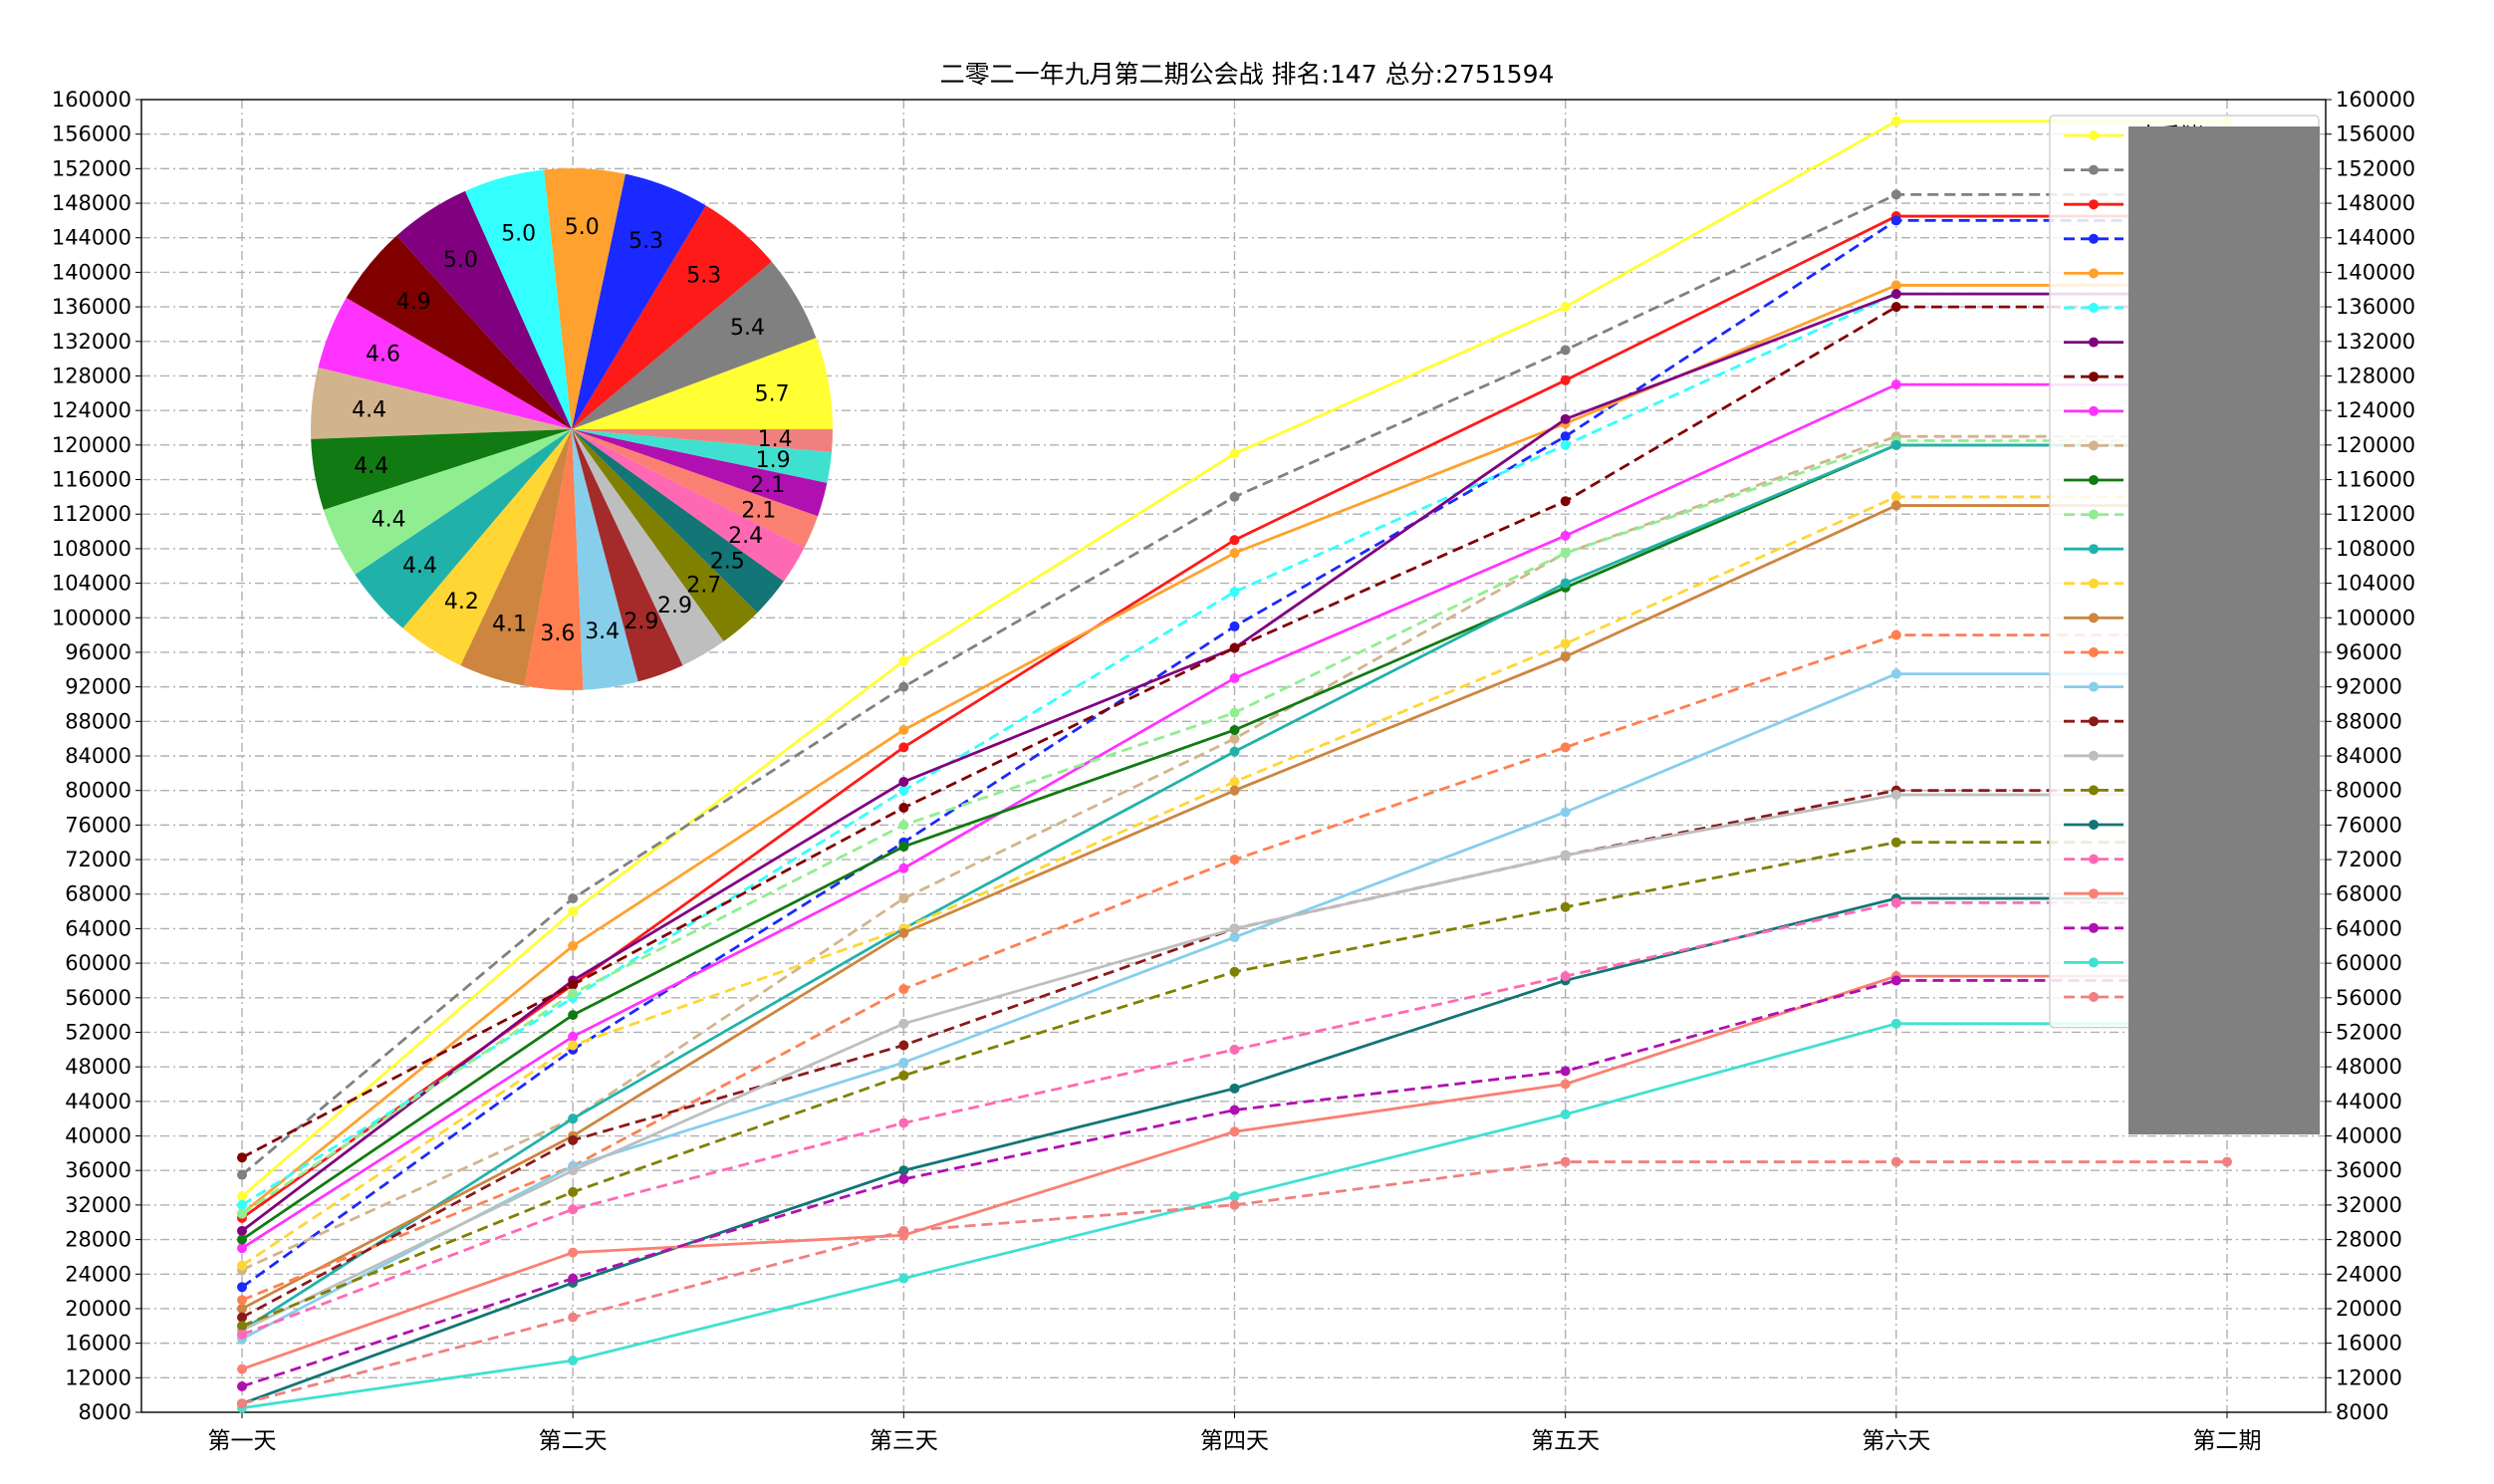  I want to click on y-tick-label-right: 20000, so click(2369, 1309).